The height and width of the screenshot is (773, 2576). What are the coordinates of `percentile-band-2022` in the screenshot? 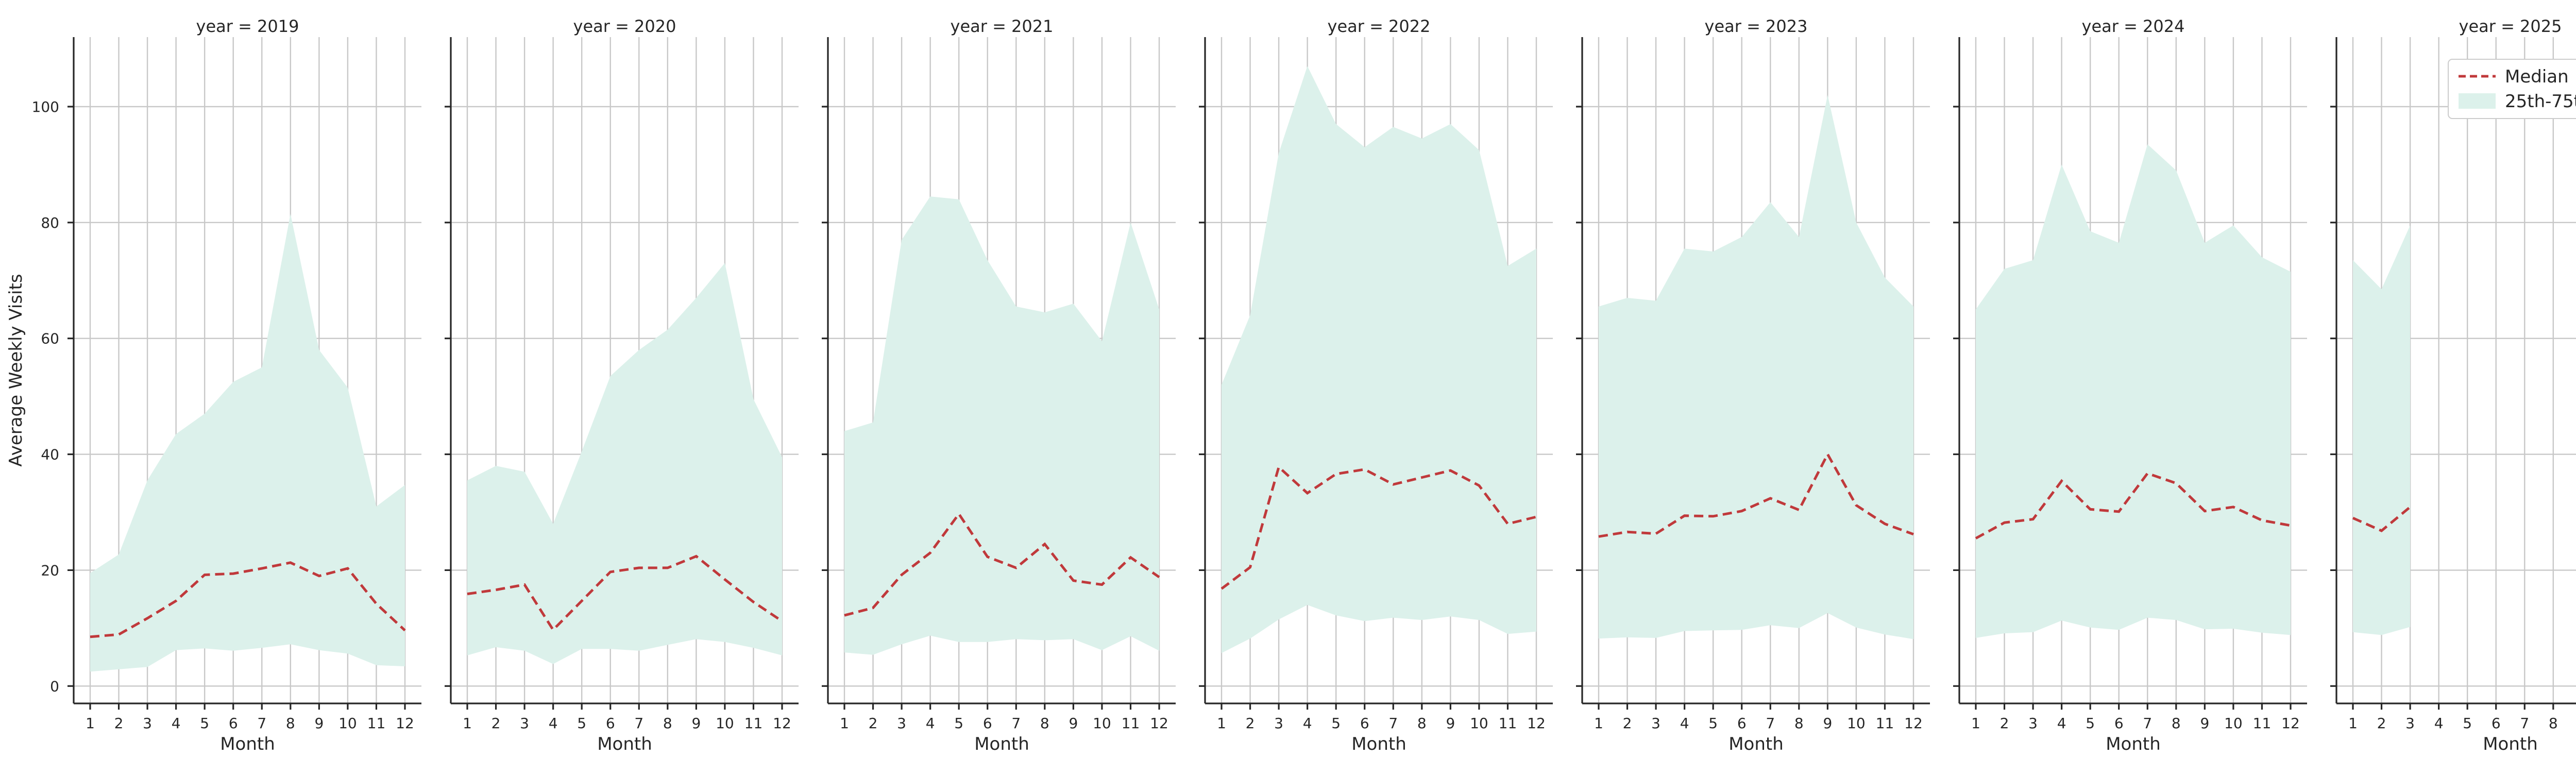 It's located at (1379, 359).